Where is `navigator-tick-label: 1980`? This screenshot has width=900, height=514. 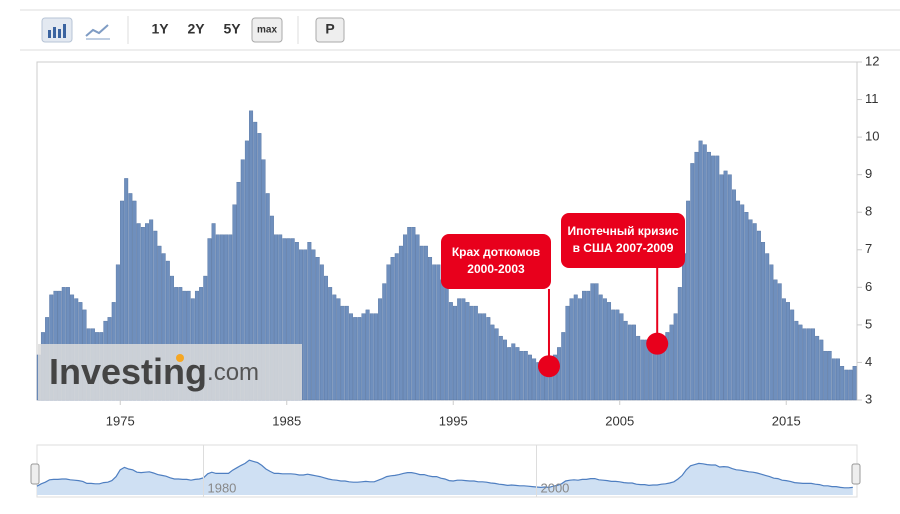 navigator-tick-label: 1980 is located at coordinates (221, 487).